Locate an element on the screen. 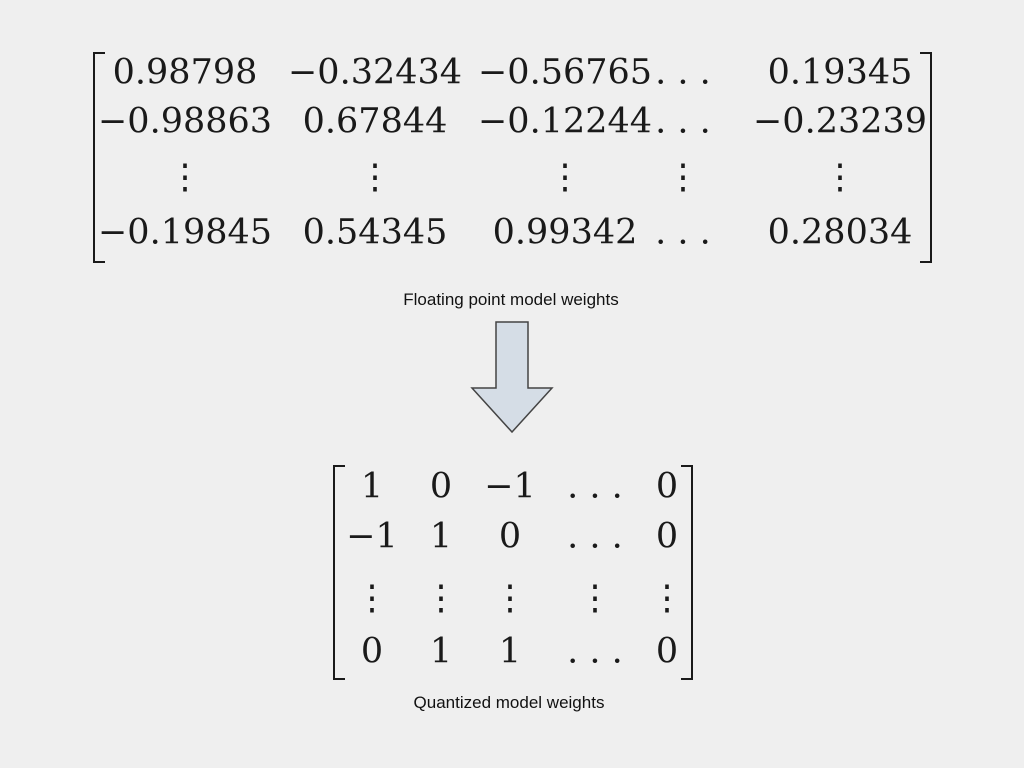  top-matrix-caption: Floating point model weights is located at coordinates (511, 299).